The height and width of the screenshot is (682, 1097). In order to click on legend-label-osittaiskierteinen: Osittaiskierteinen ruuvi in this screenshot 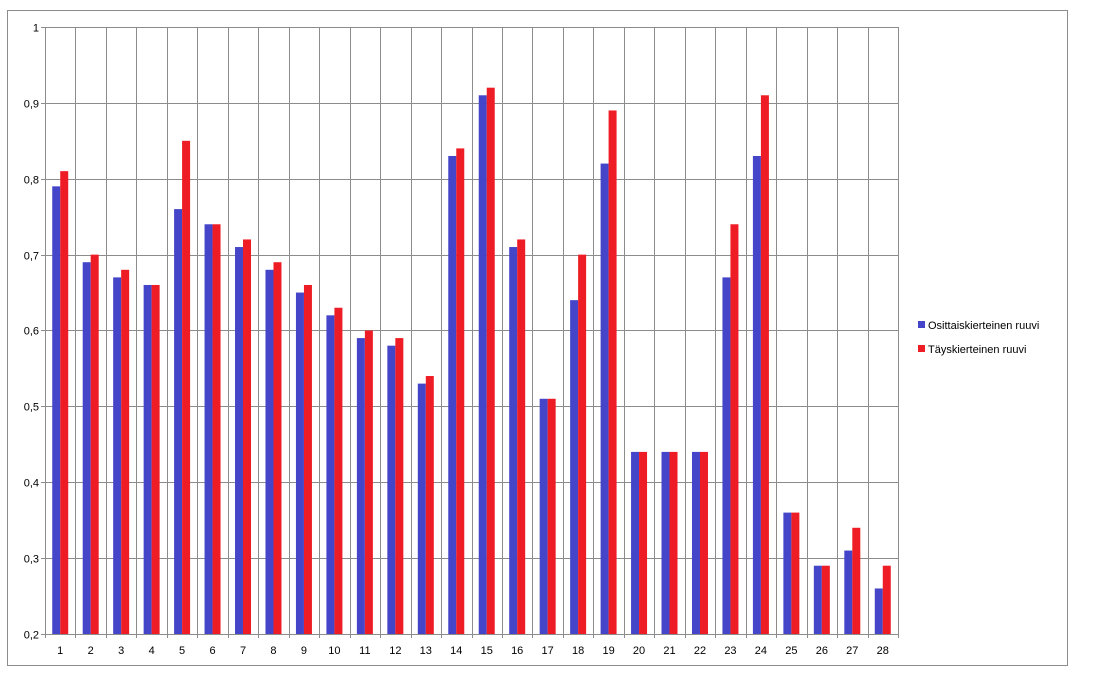, I will do `click(983, 326)`.